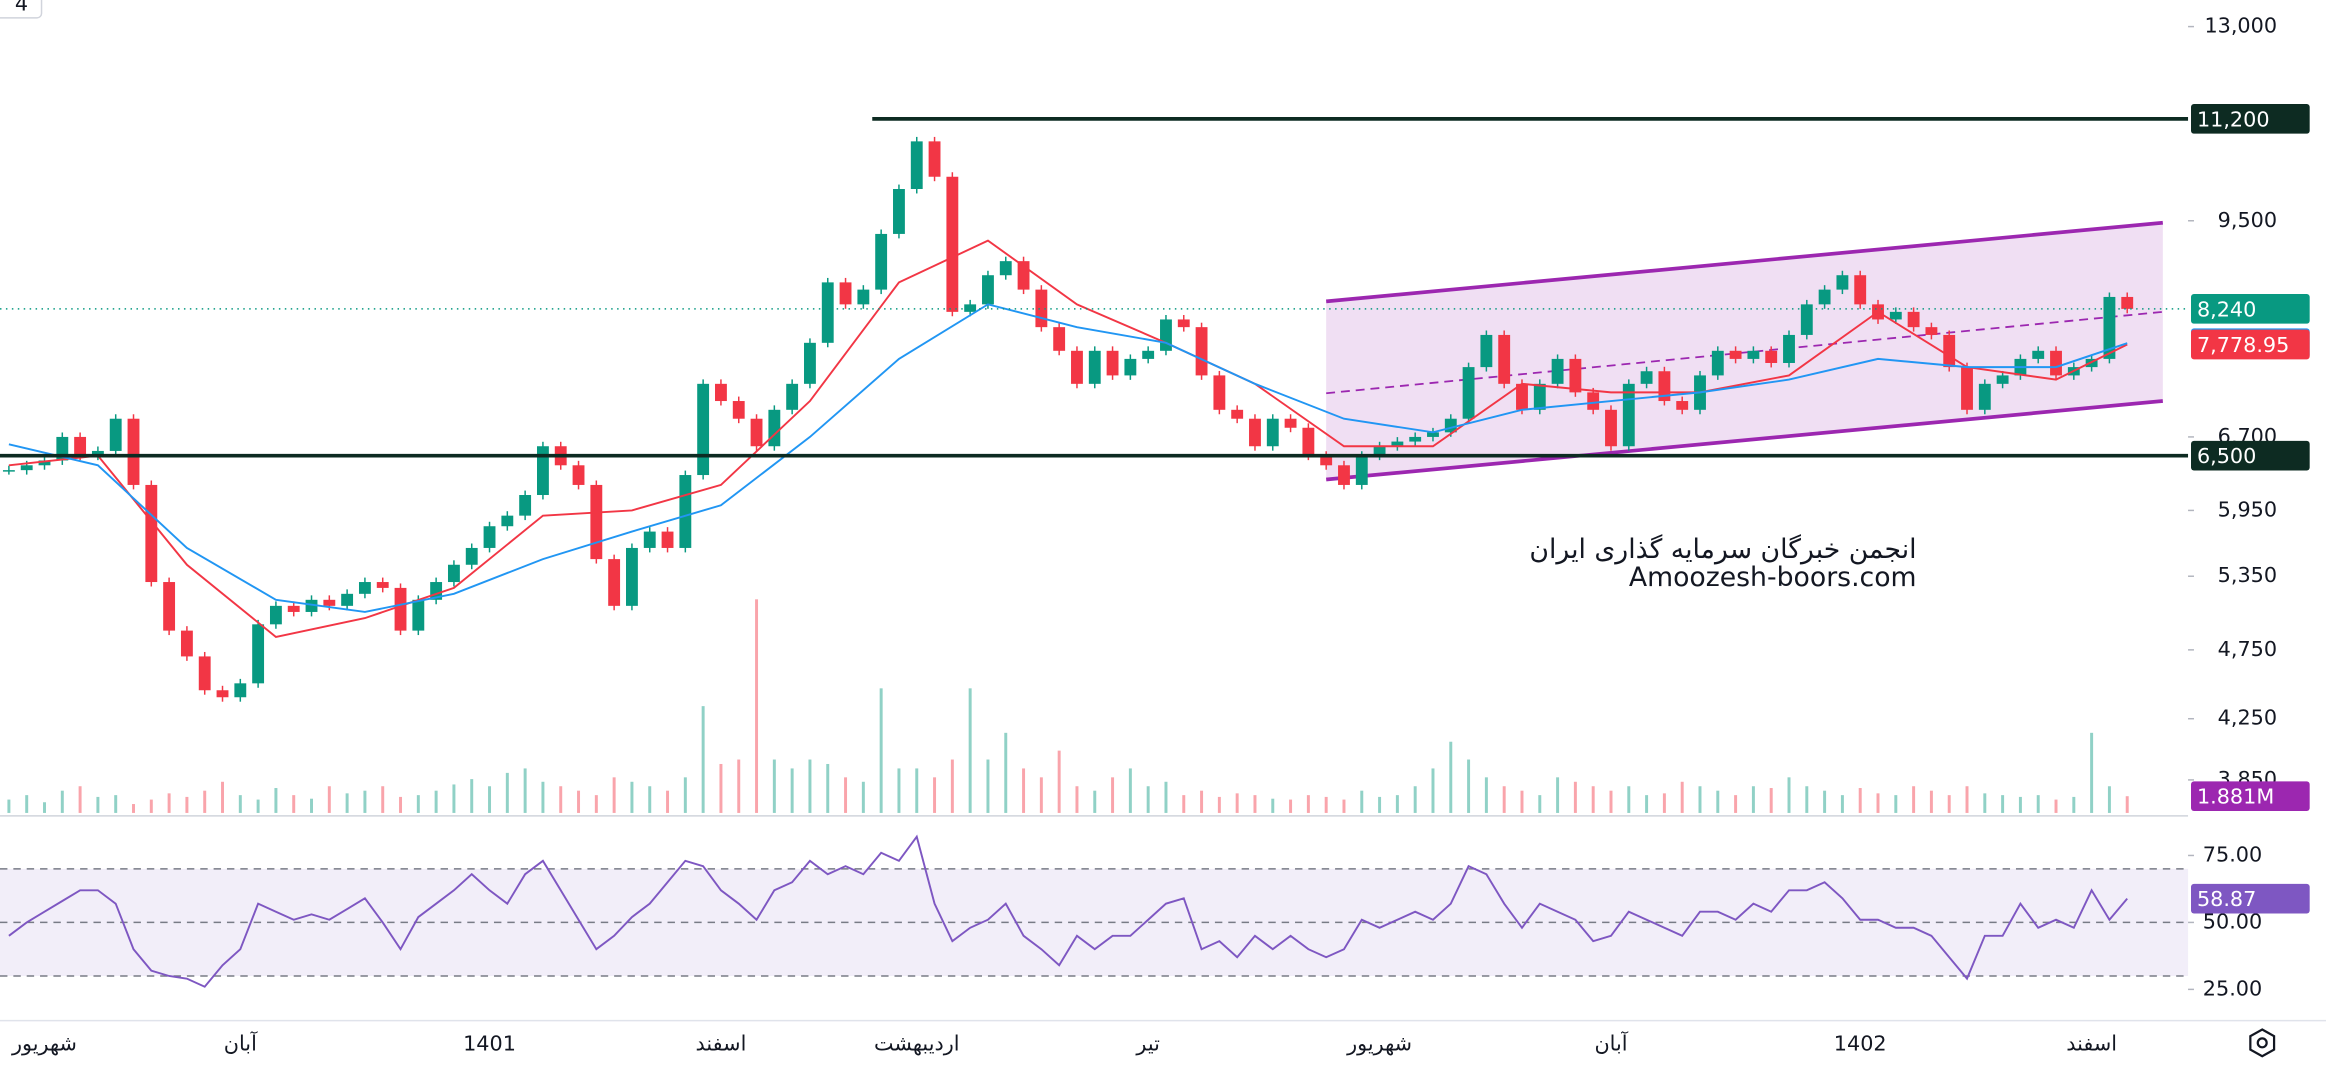  I want to click on level-label: 11,200, so click(2233, 119).